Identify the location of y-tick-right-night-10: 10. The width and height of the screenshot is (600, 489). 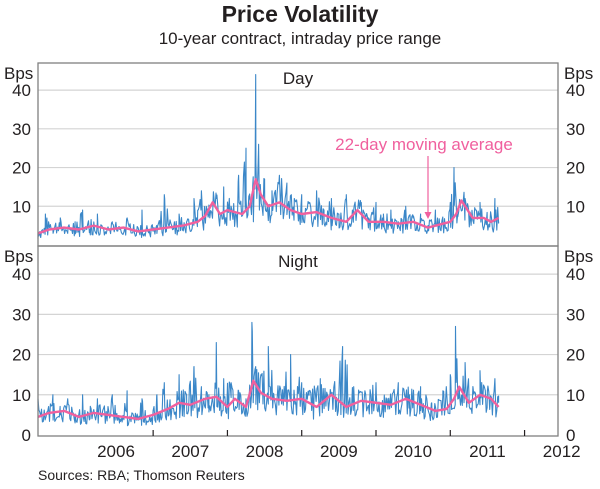
(575, 395).